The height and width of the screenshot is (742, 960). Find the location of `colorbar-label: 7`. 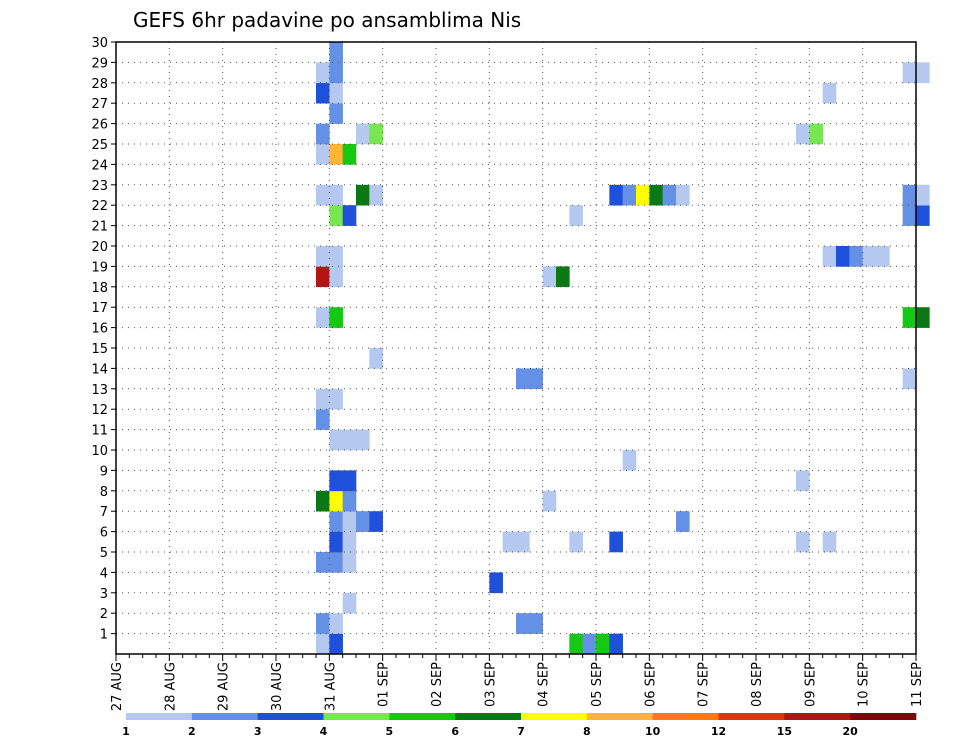

colorbar-label: 7 is located at coordinates (521, 731).